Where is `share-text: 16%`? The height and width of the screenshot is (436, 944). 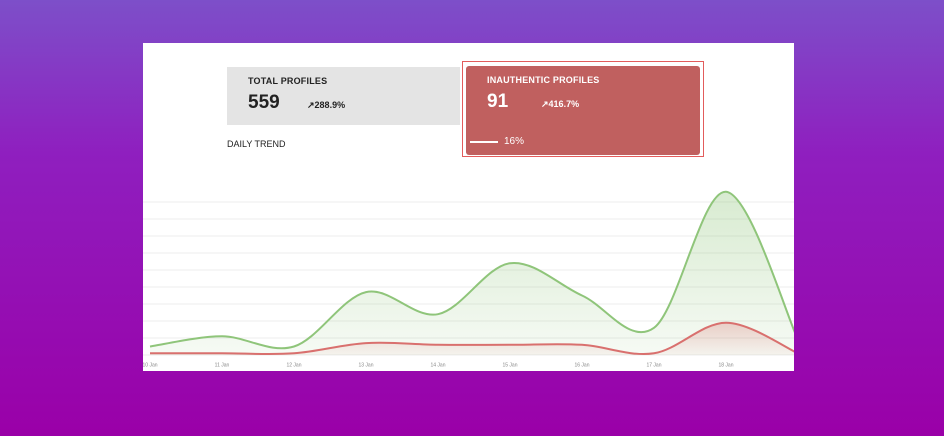 share-text: 16% is located at coordinates (514, 141).